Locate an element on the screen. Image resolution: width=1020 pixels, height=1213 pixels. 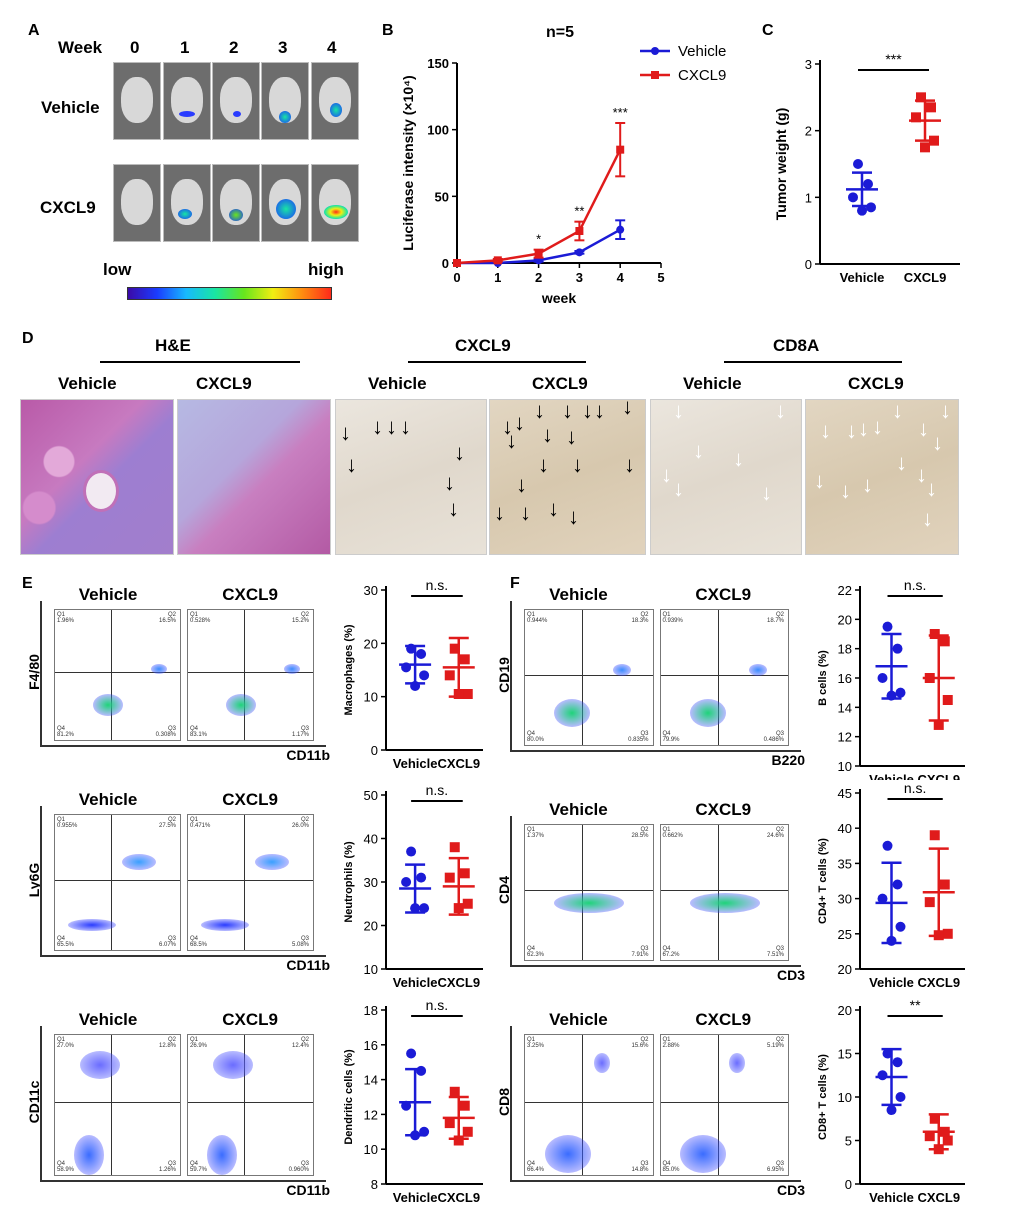
y-tick-label: 18 is located at coordinates (371, 1010).